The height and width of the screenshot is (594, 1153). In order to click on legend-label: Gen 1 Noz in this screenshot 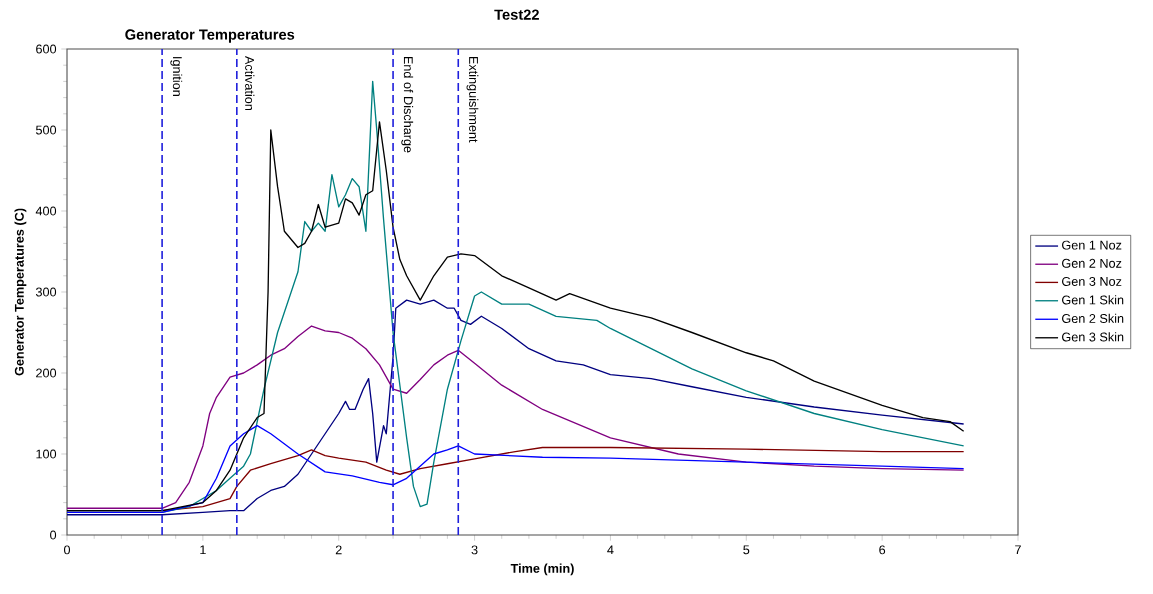, I will do `click(1092, 245)`.